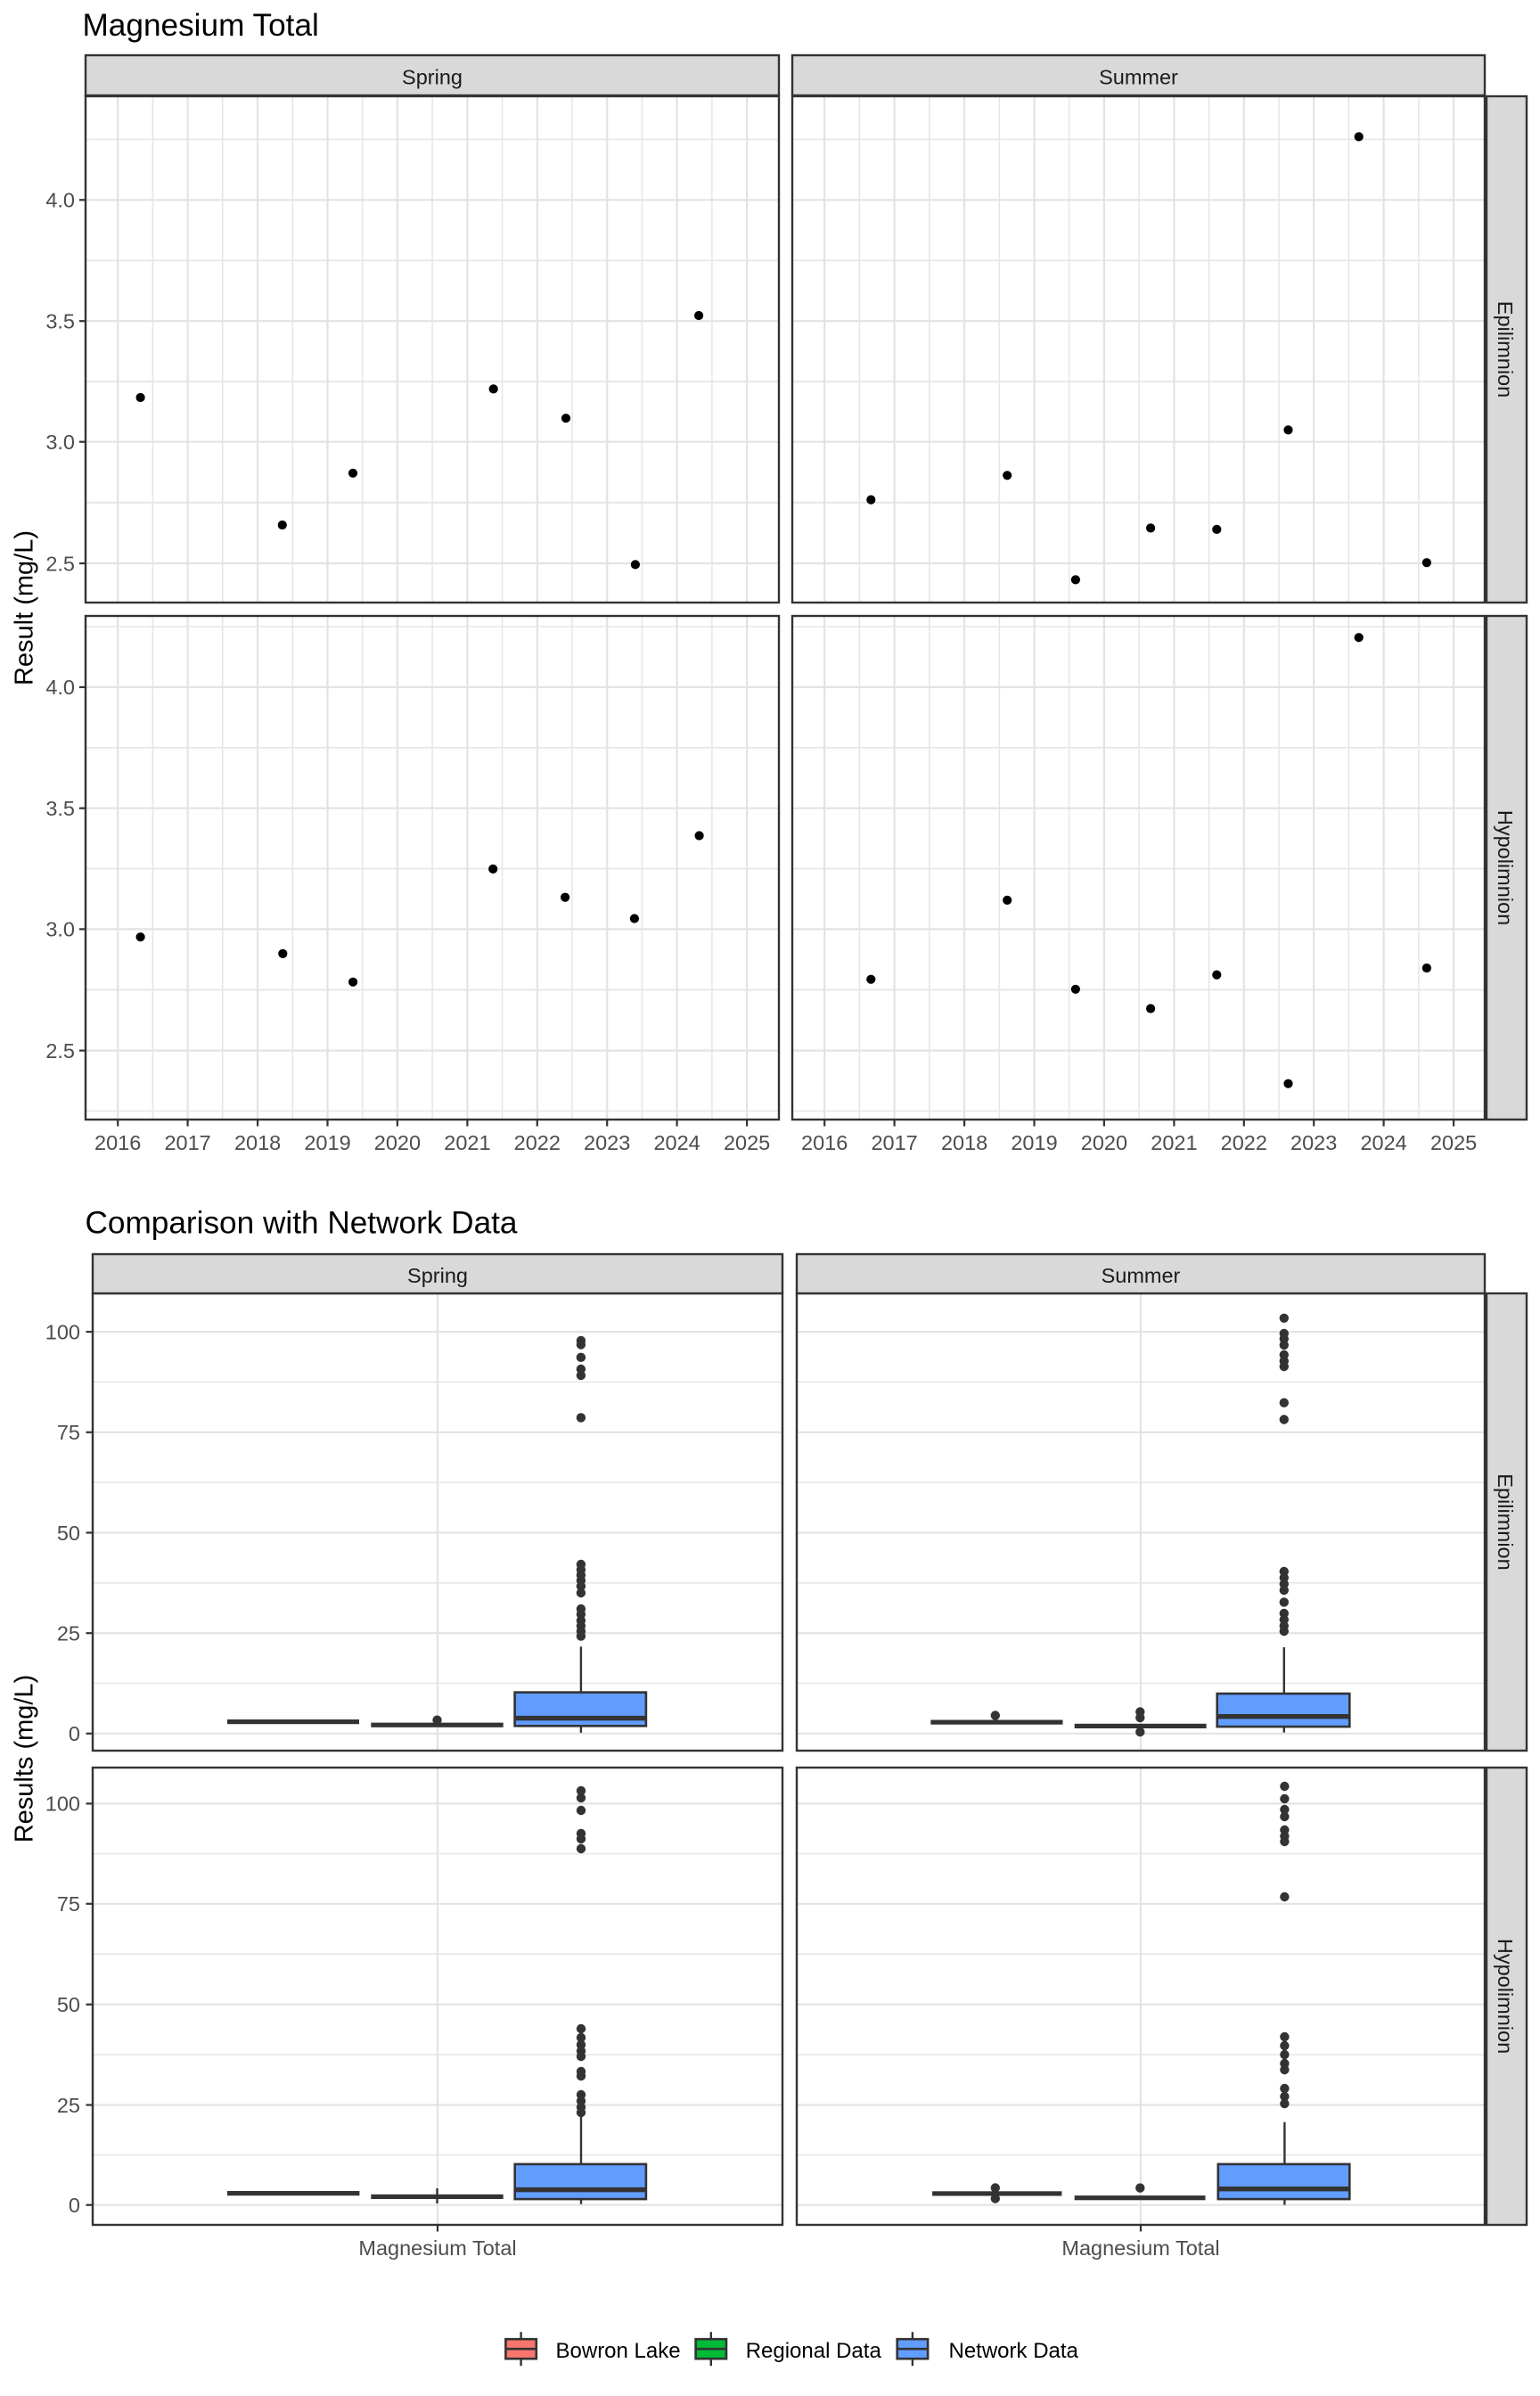 The image size is (1540, 2396). I want to click on svg-text: Result (mg/L), so click(25, 607).